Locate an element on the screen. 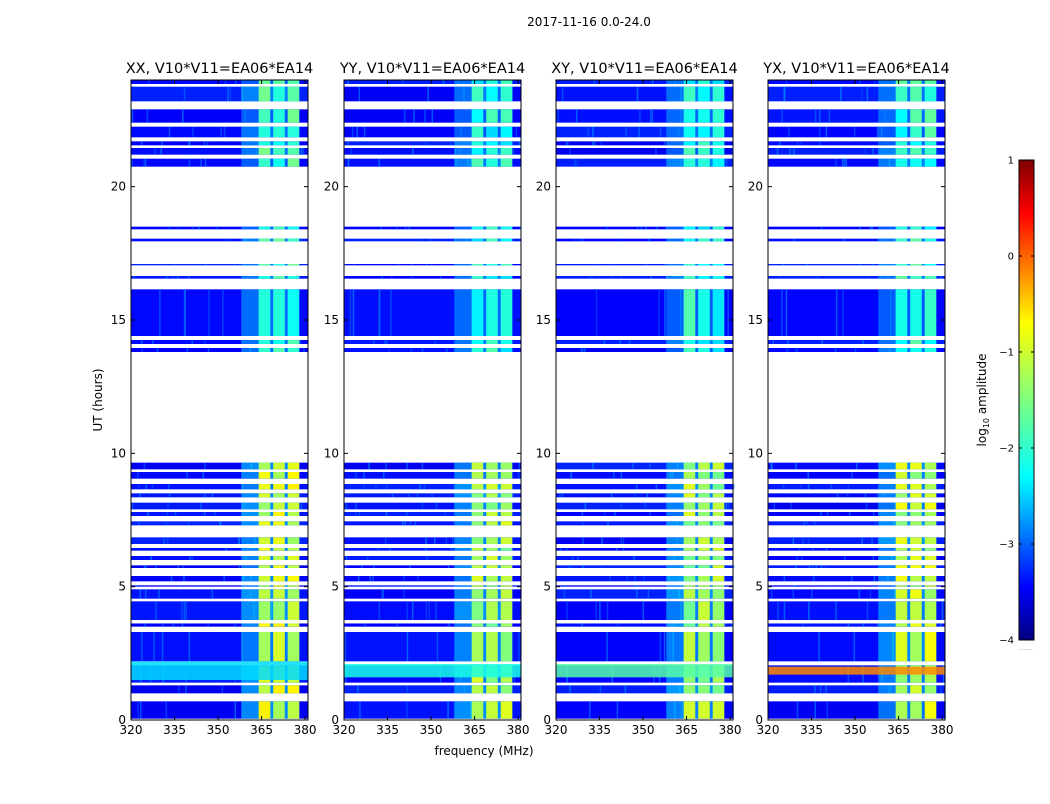  panel-frame-xx is located at coordinates (219, 400).